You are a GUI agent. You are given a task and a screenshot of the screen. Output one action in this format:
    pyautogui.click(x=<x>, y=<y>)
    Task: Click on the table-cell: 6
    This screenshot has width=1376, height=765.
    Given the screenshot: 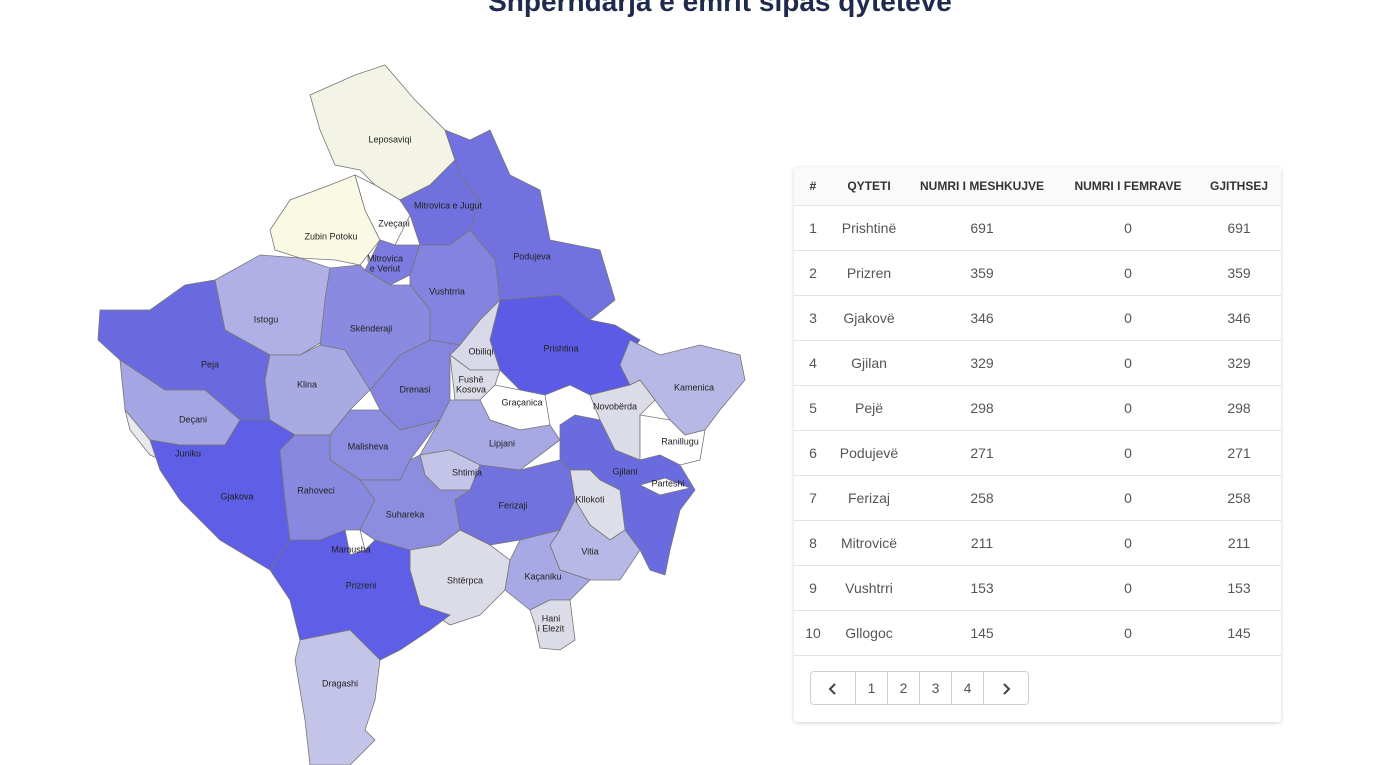 What is the action you would take?
    pyautogui.click(x=813, y=453)
    